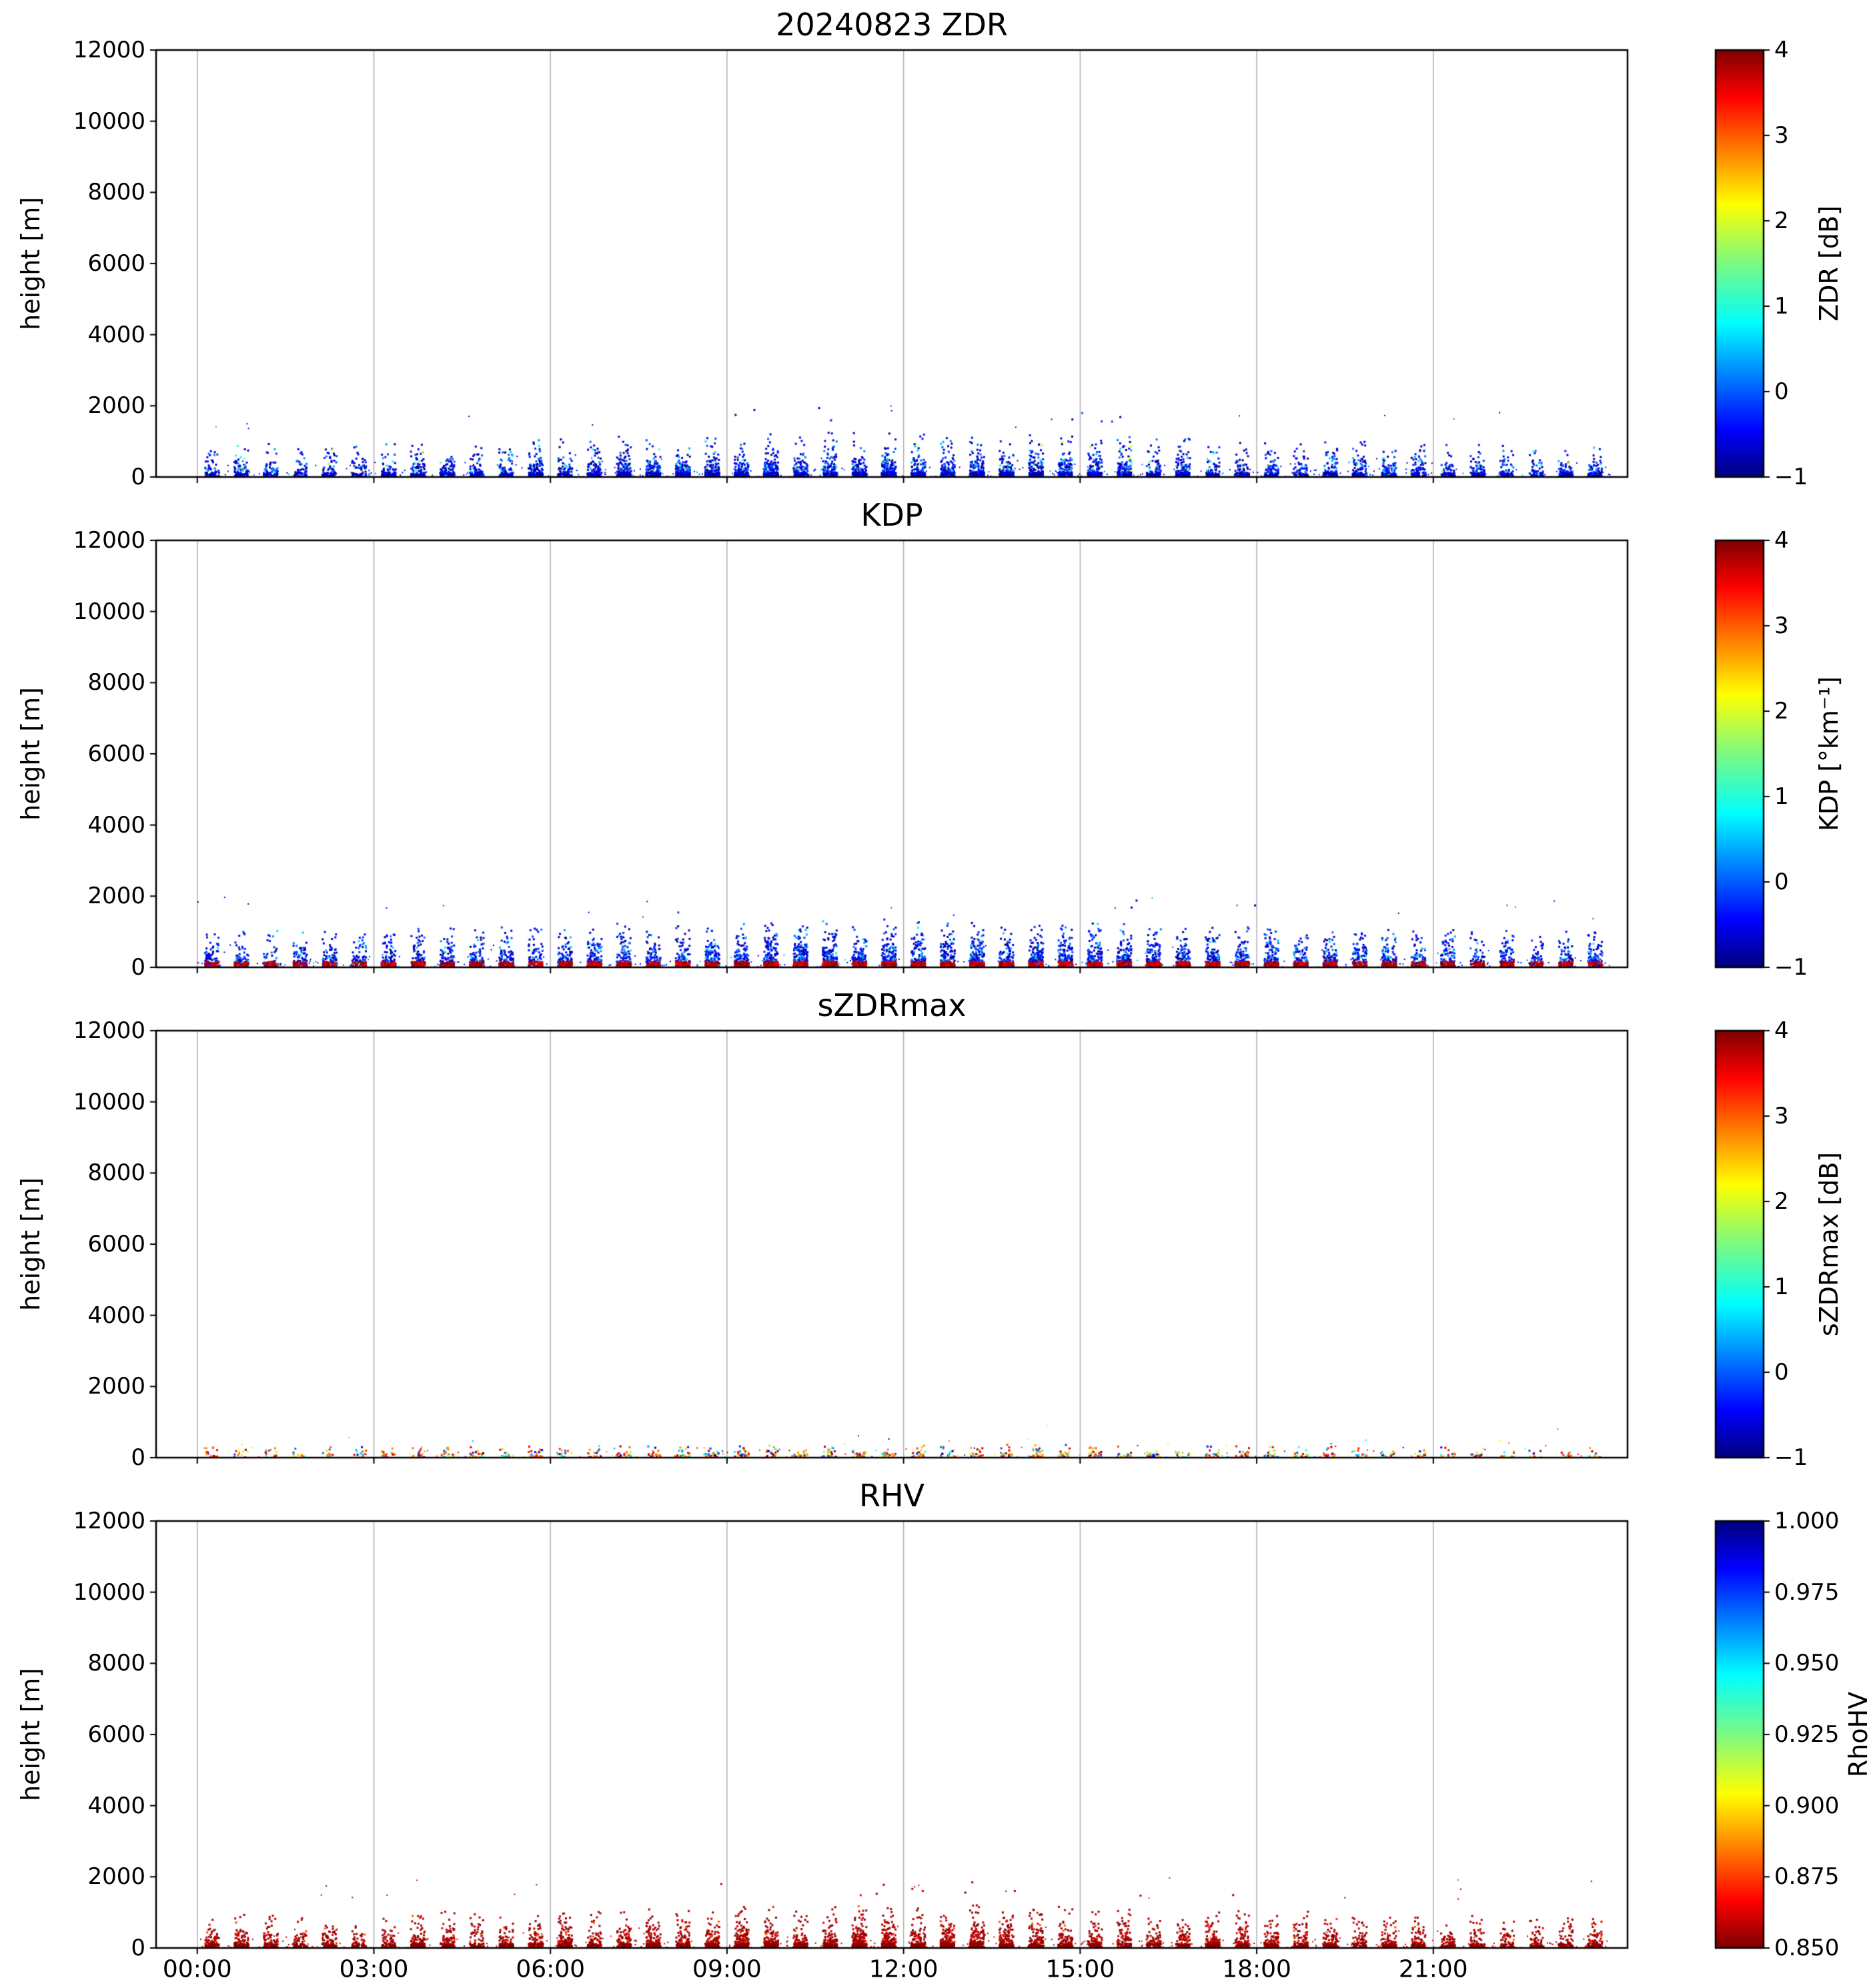 This screenshot has height=1988, width=1873. I want to click on colorbar-tick-label: 0.875, so click(1807, 1877).